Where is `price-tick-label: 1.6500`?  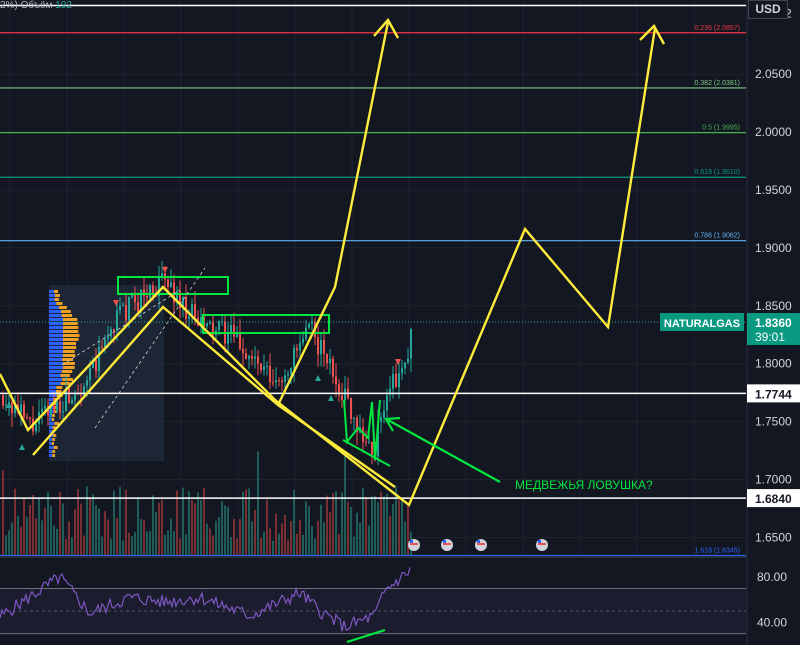
price-tick-label: 1.6500 is located at coordinates (773, 537).